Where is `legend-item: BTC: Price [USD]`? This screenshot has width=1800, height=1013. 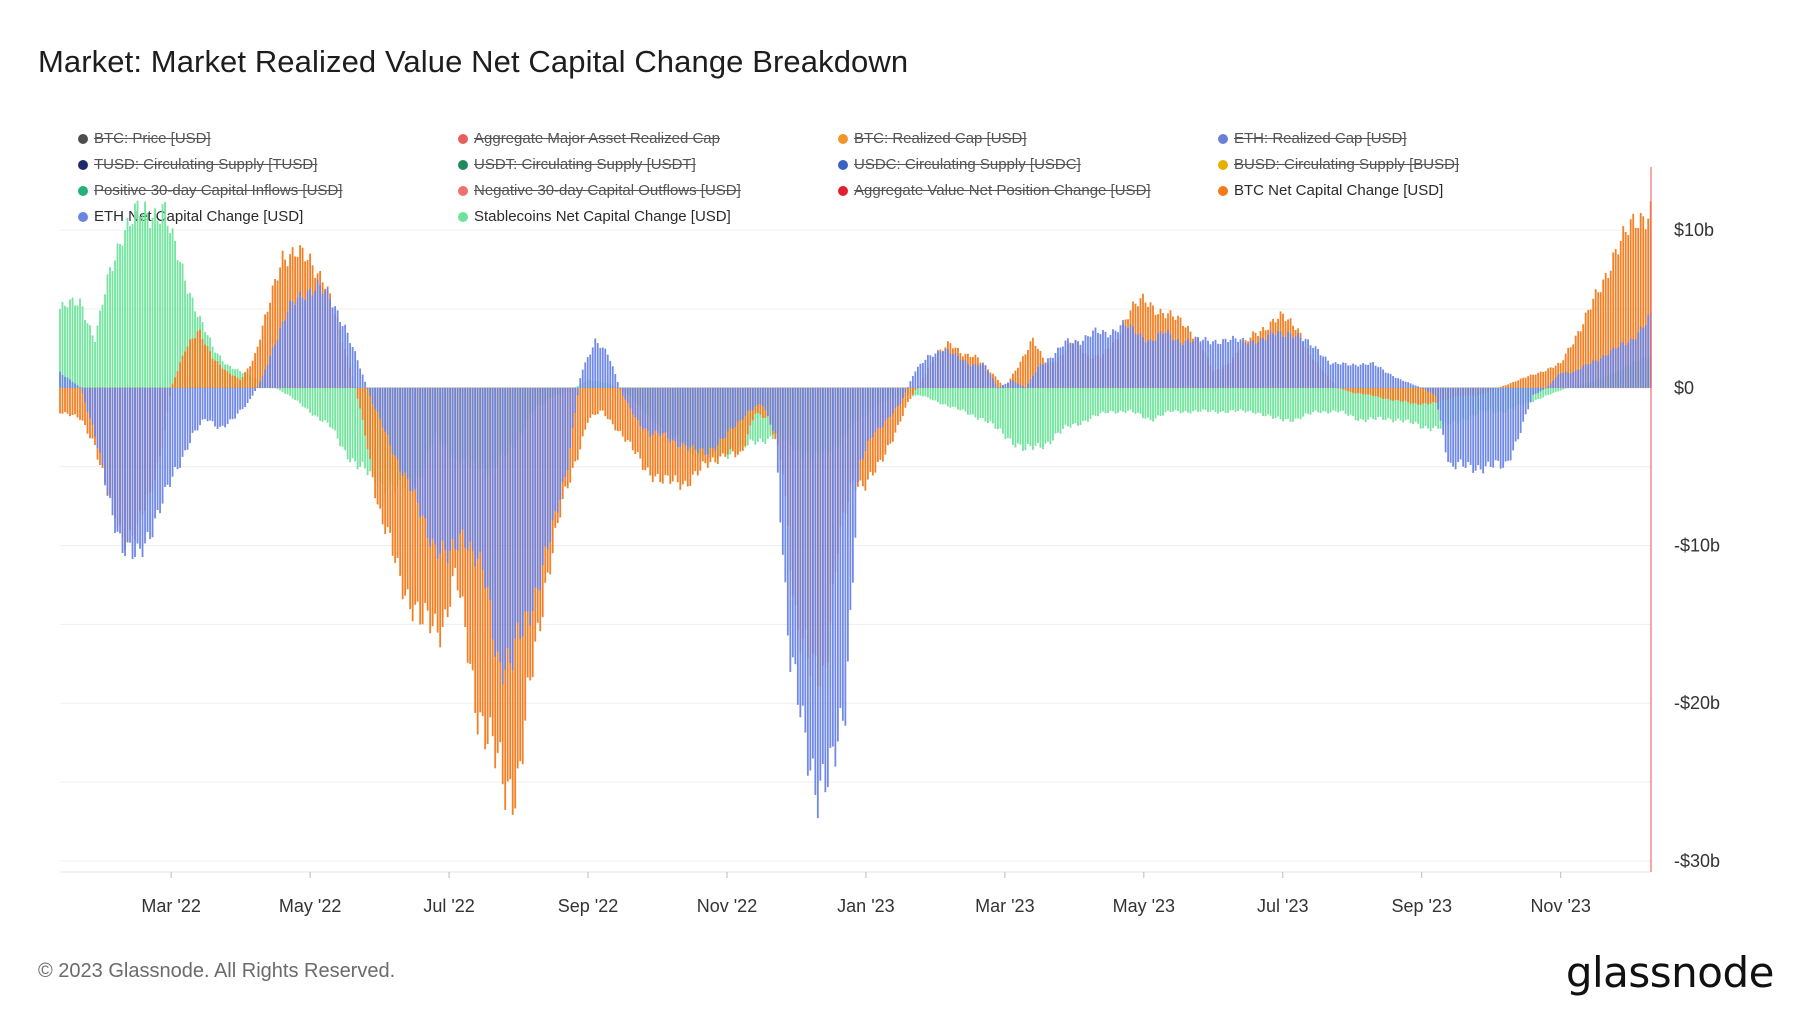
legend-item: BTC: Price [USD] is located at coordinates (144, 138).